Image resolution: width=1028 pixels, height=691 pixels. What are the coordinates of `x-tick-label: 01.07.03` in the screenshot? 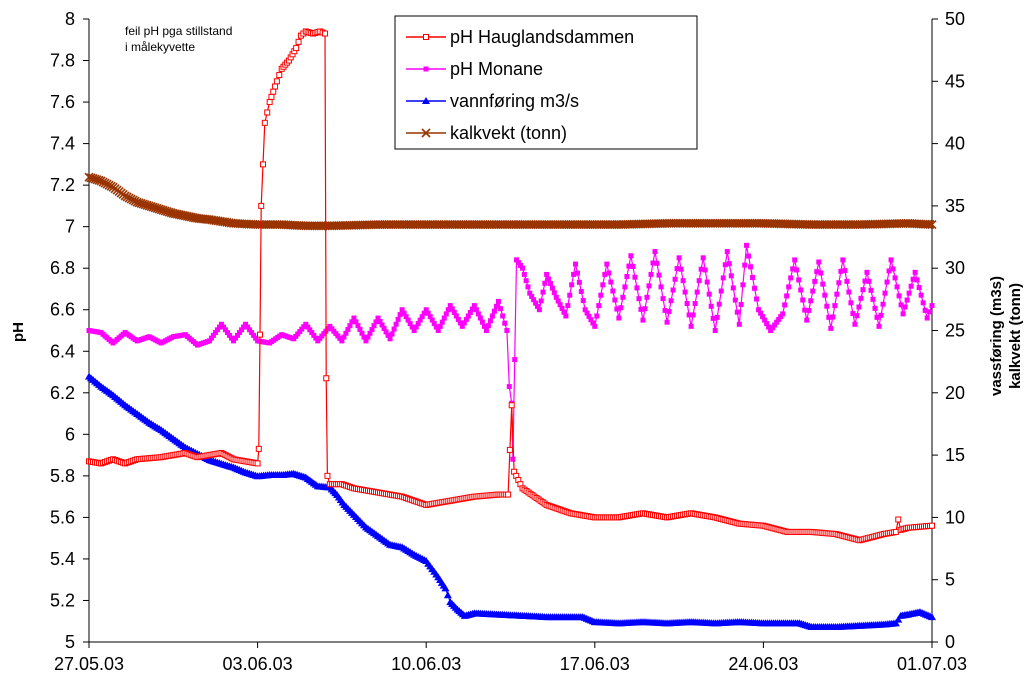 It's located at (932, 664).